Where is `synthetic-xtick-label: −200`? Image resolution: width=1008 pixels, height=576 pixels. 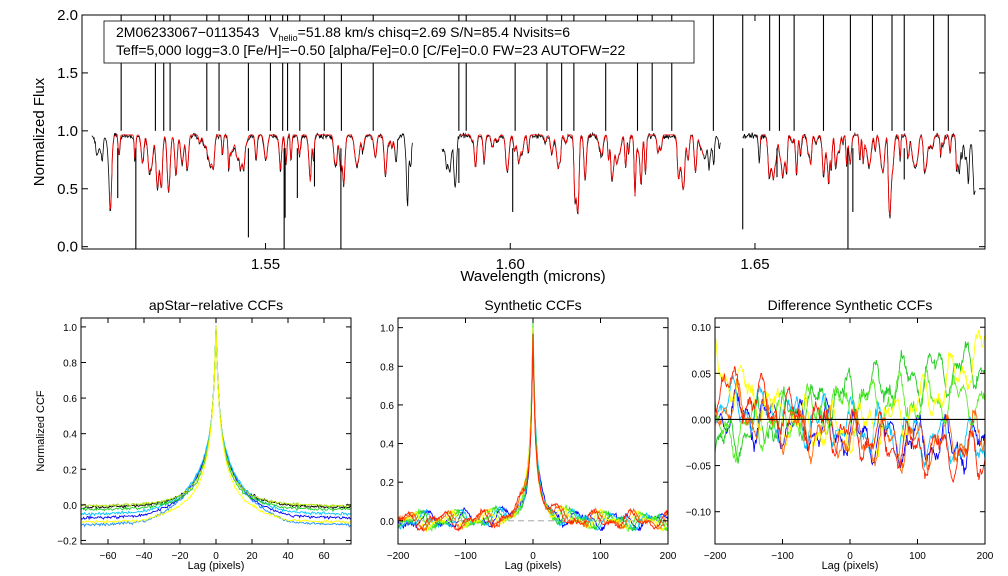
synthetic-xtick-label: −200 is located at coordinates (398, 556).